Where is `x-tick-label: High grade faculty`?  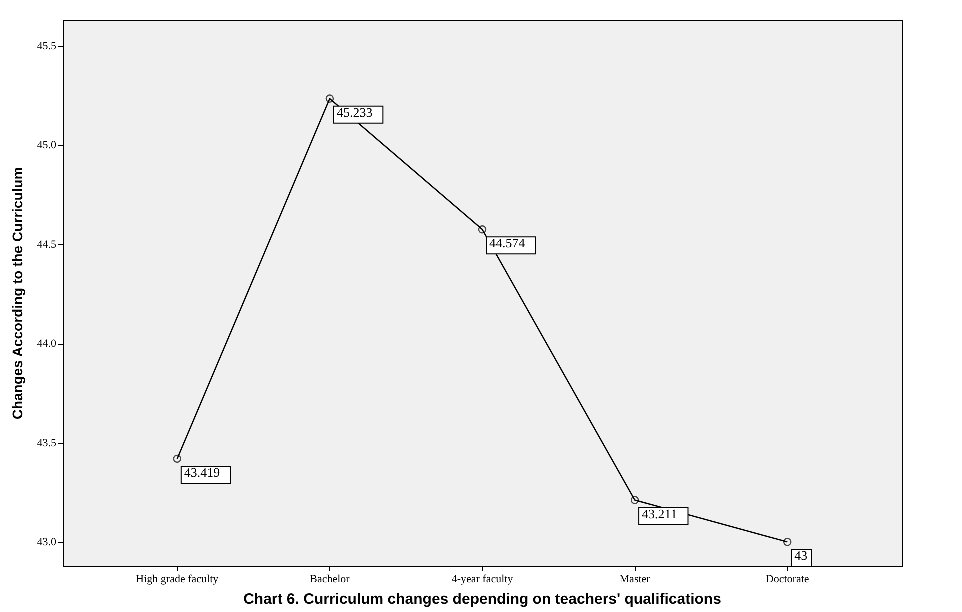 x-tick-label: High grade faculty is located at coordinates (178, 580).